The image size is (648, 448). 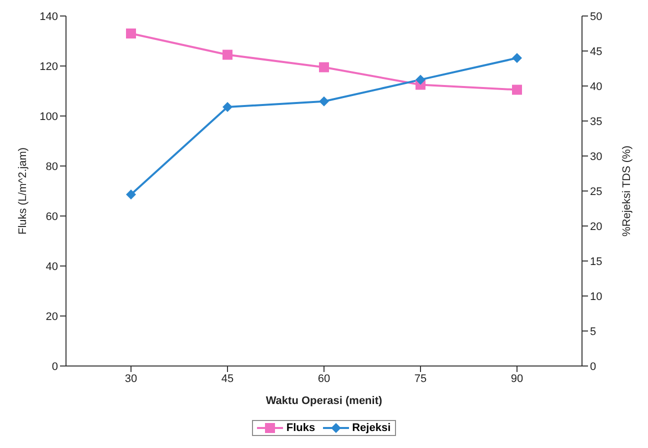 What do you see at coordinates (22, 191) in the screenshot?
I see `y-axis-title: Fluks (L/m^2.jam)` at bounding box center [22, 191].